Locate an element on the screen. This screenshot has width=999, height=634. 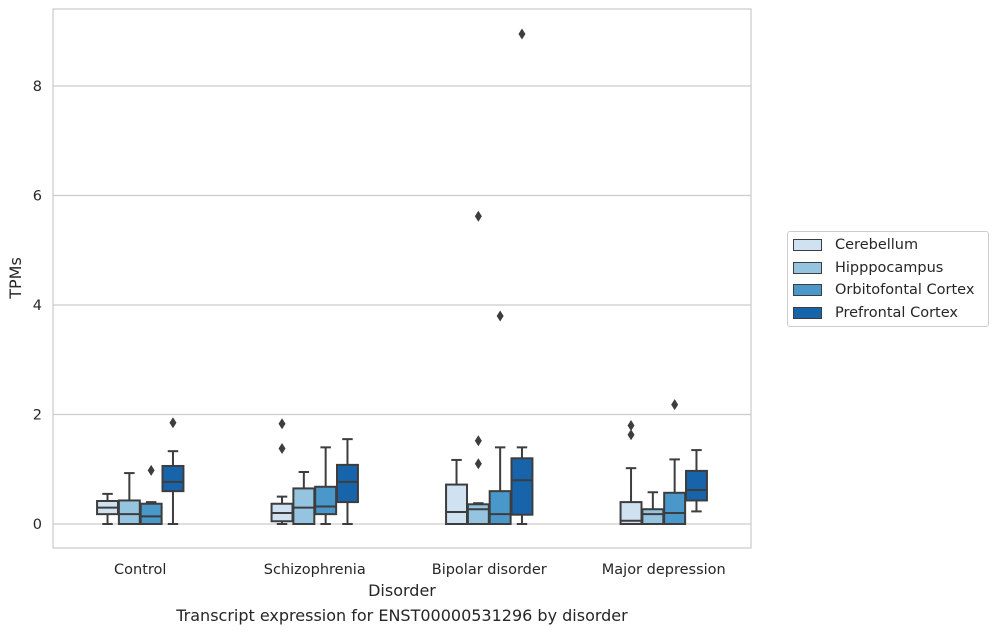
x-tick-label: Major depression is located at coordinates (664, 570).